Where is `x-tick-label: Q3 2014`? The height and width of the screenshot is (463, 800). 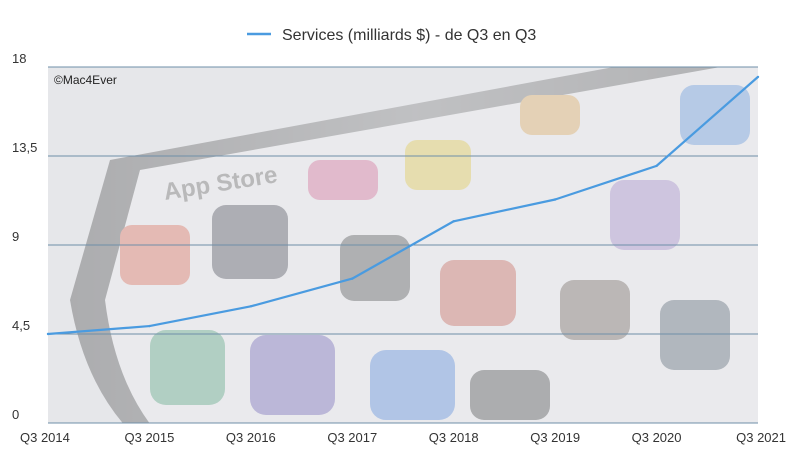 x-tick-label: Q3 2014 is located at coordinates (45, 437).